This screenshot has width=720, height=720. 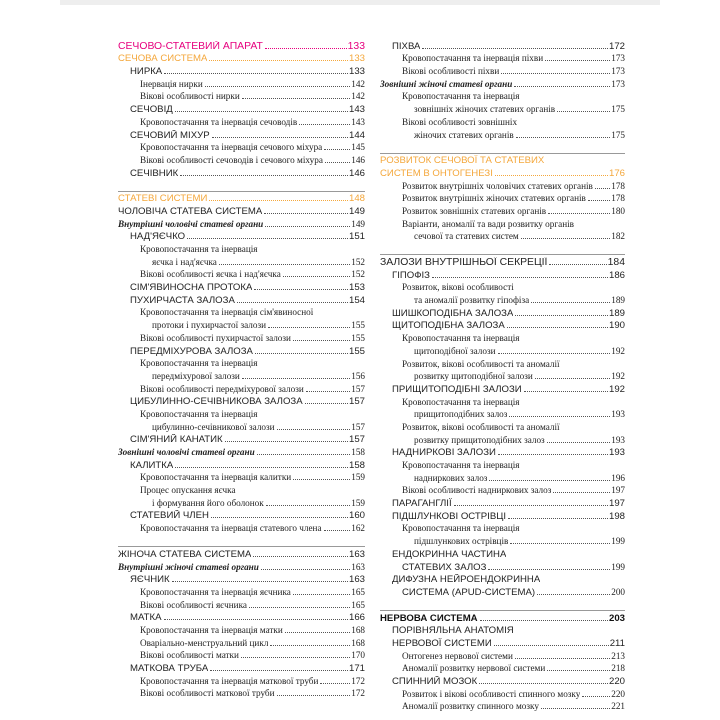 I want to click on toc-entry: СТАТЕВИХ ЗАЛОЗ 199, so click(x=502, y=566).